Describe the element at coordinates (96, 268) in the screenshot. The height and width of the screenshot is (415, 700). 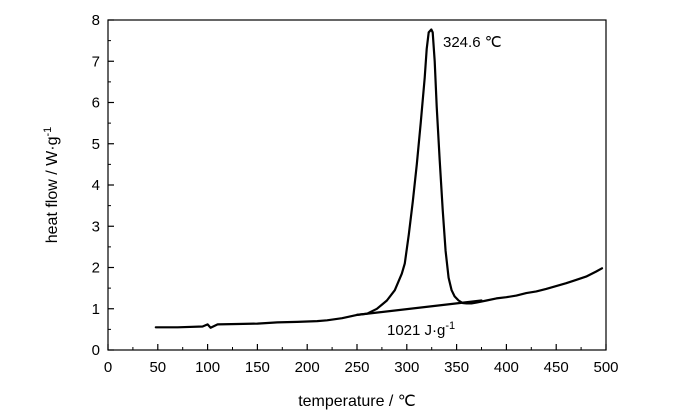
I see `y-tick-label: 2` at that location.